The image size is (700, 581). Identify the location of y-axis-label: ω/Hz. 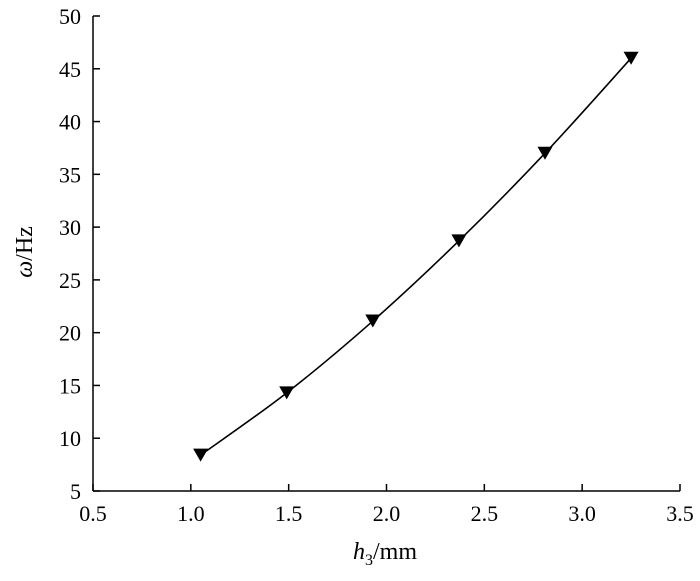
(25, 252).